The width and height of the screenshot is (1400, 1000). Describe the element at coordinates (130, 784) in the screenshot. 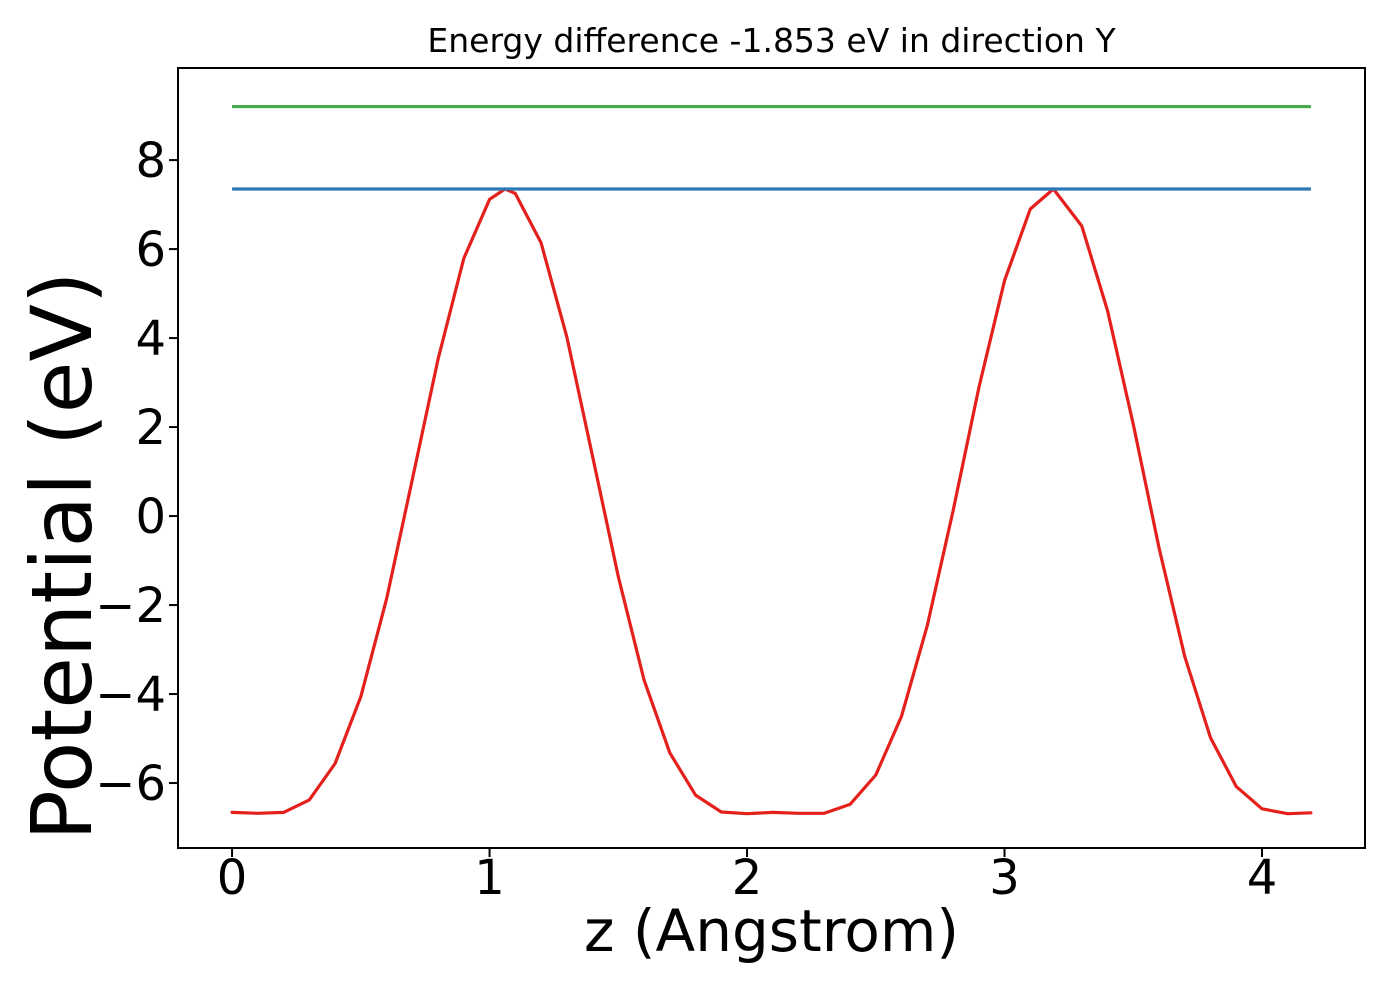

I see `y-tick-label: −6` at that location.